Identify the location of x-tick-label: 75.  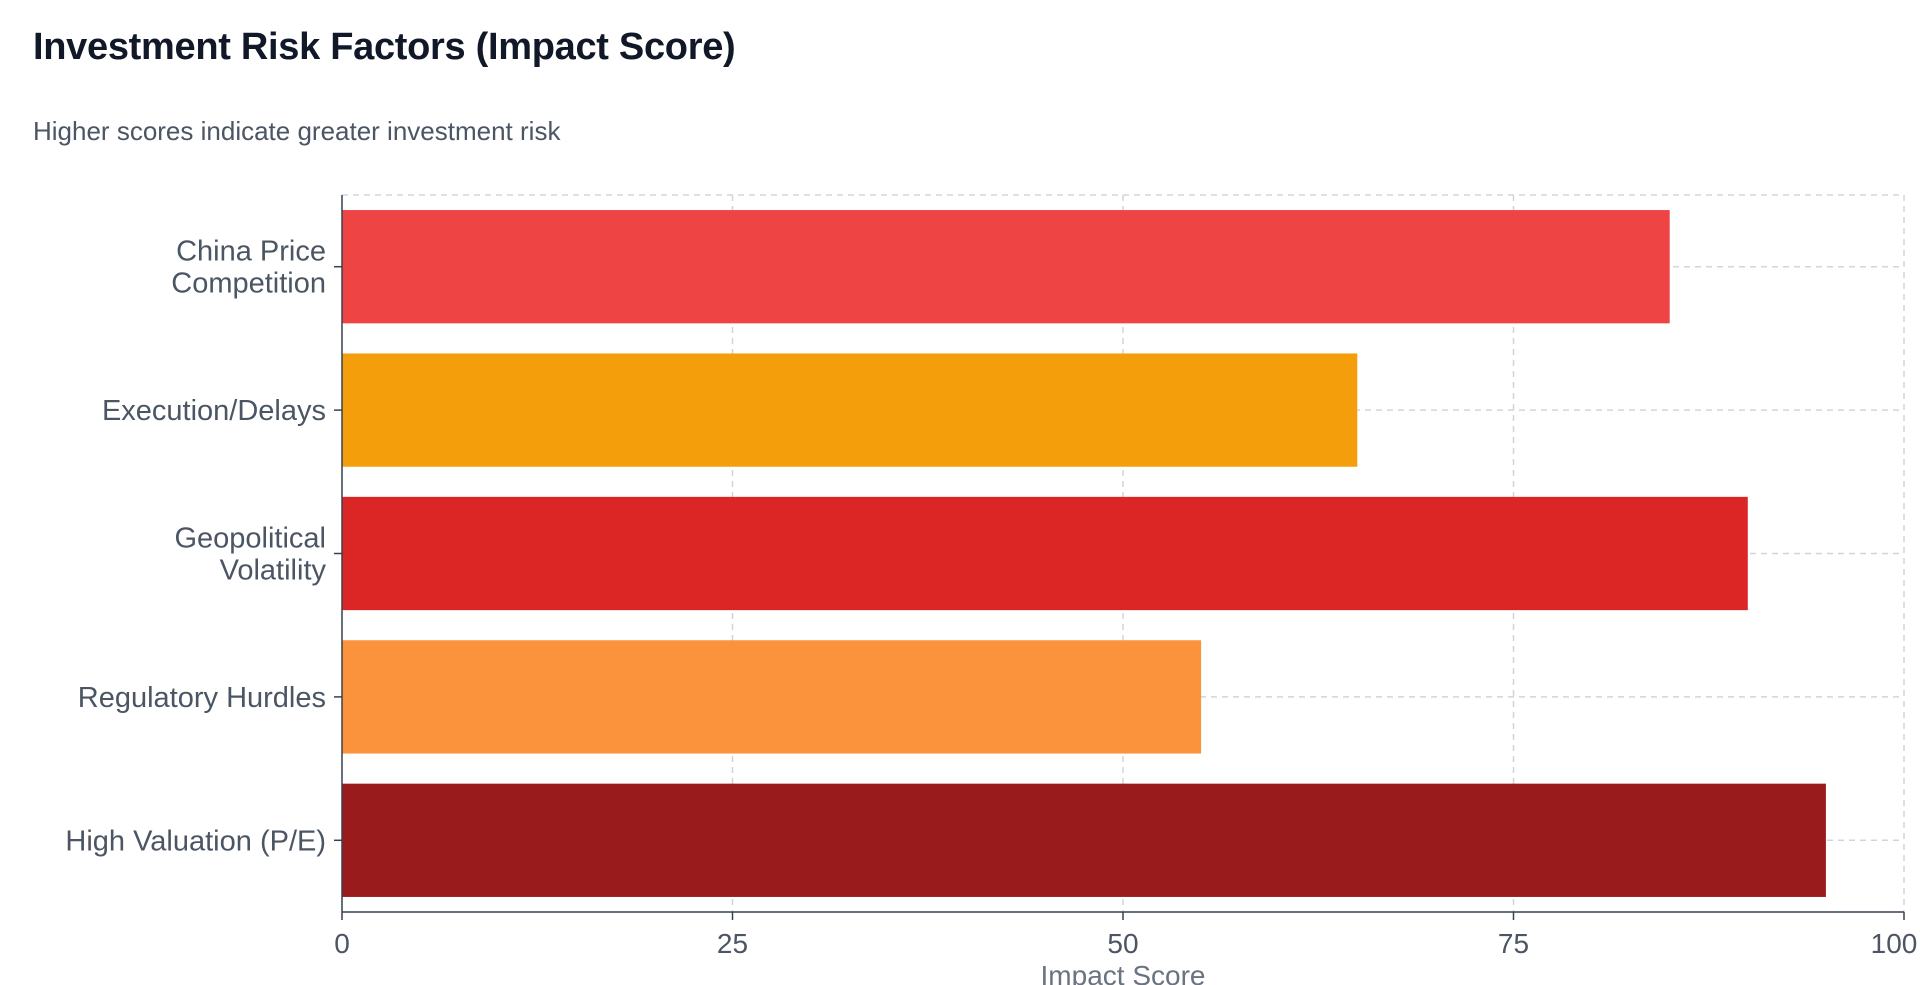
(1513, 943).